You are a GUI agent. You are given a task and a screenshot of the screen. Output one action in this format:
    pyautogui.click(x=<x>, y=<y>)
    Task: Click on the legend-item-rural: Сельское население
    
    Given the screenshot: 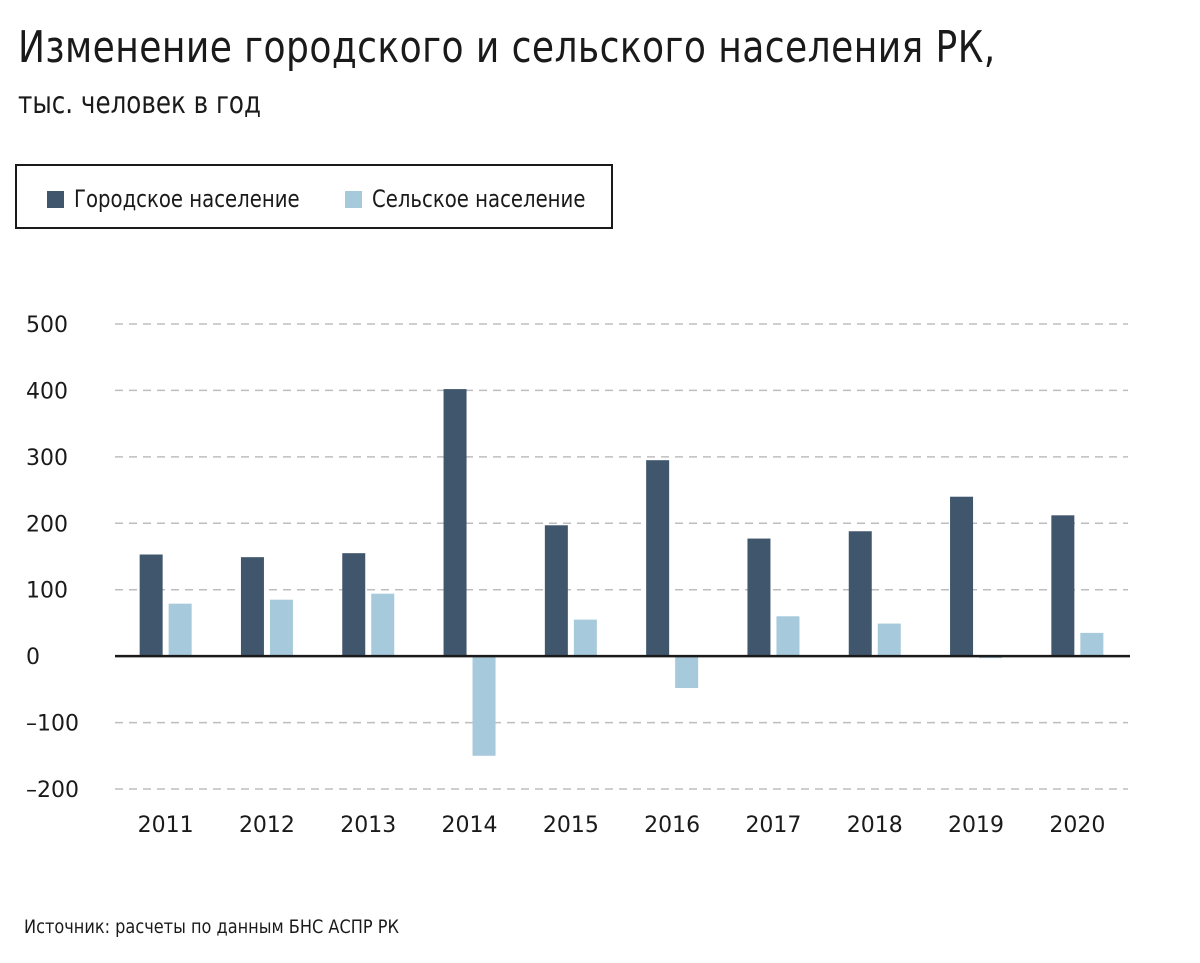 What is the action you would take?
    pyautogui.click(x=488, y=199)
    